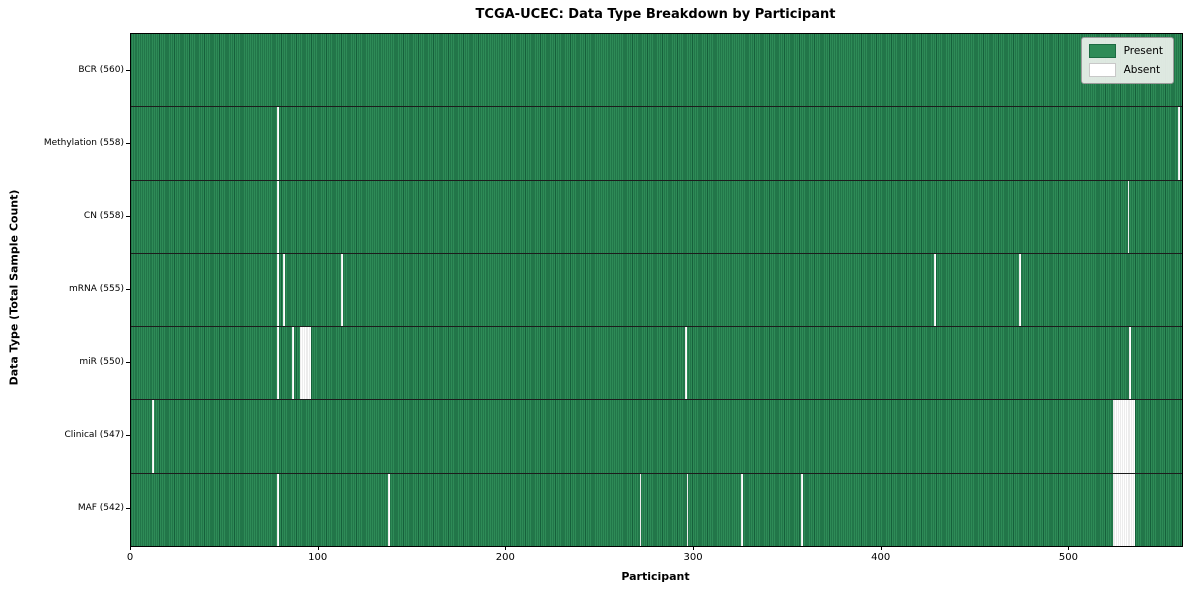  I want to click on legend-item-present: Present, so click(1125, 51).